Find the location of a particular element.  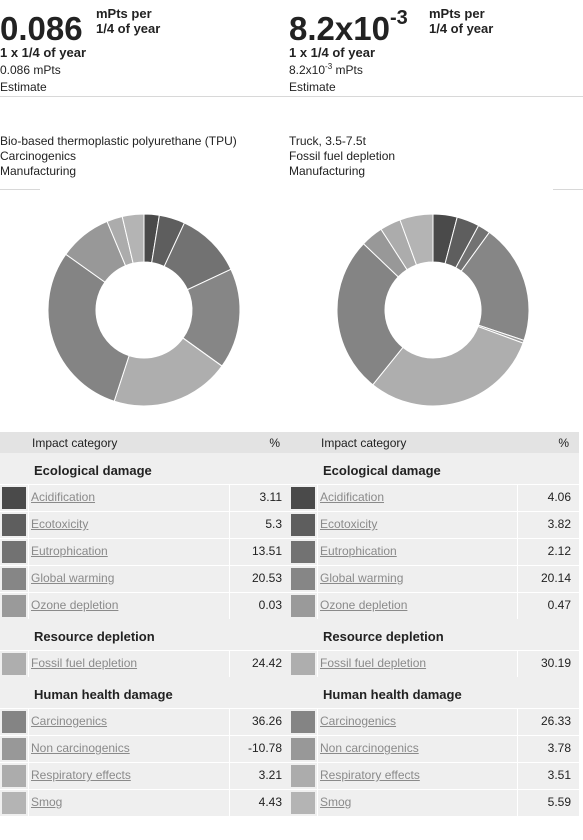

left-category: Carcinogenics is located at coordinates (38, 156).